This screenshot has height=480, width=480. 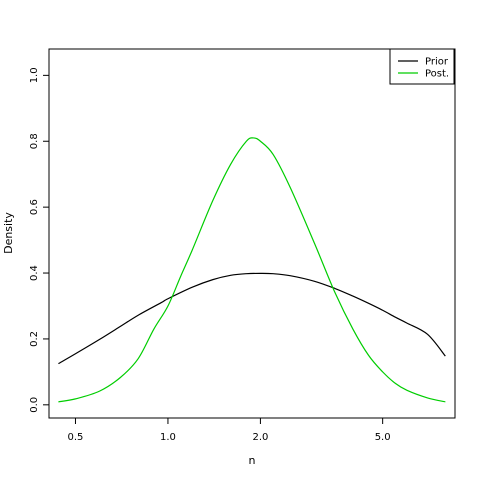 What do you see at coordinates (8, 233) in the screenshot?
I see `y-axis-label: Density` at bounding box center [8, 233].